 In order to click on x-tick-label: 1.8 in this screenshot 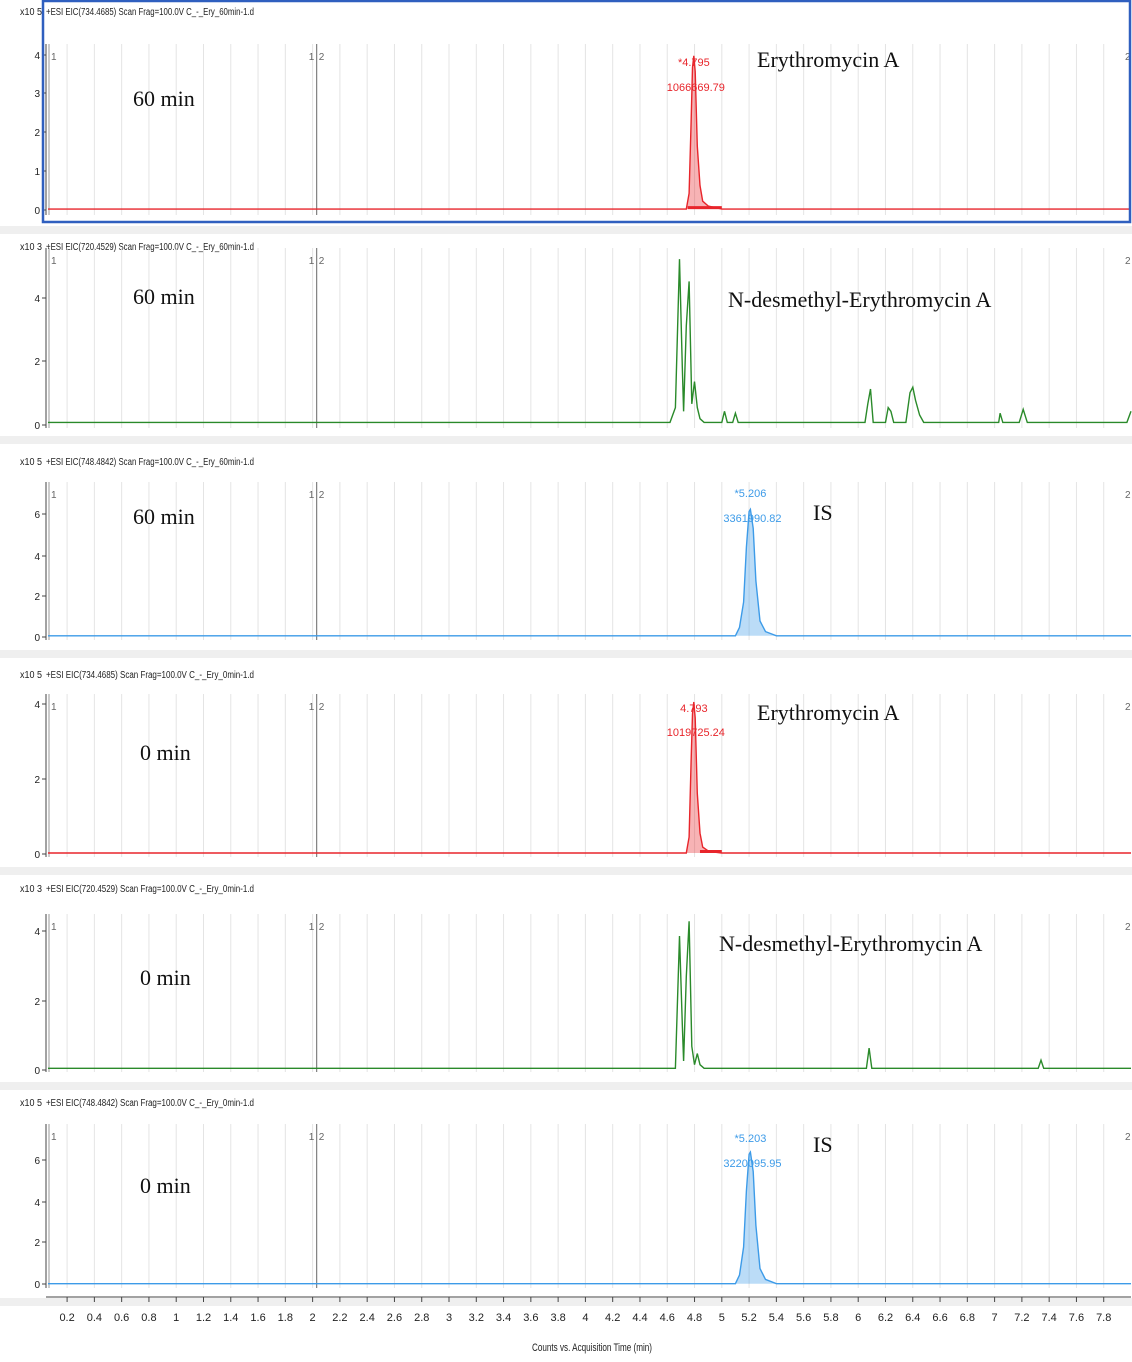, I will do `click(285, 1318)`.